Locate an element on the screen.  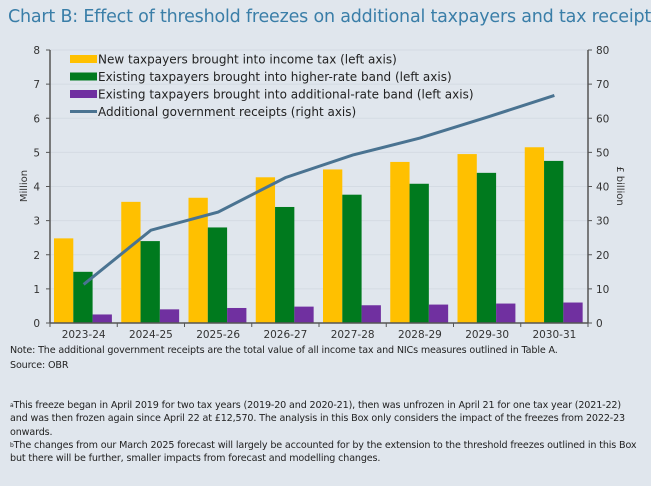
y2-tick-label: 80 is located at coordinates (602, 51).